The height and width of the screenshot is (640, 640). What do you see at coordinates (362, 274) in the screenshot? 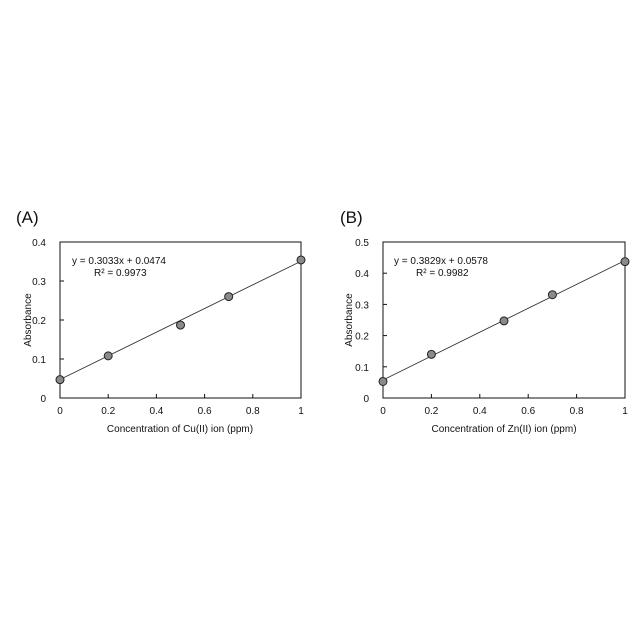
I see `panel-b-y-tick-label: 0.4` at bounding box center [362, 274].